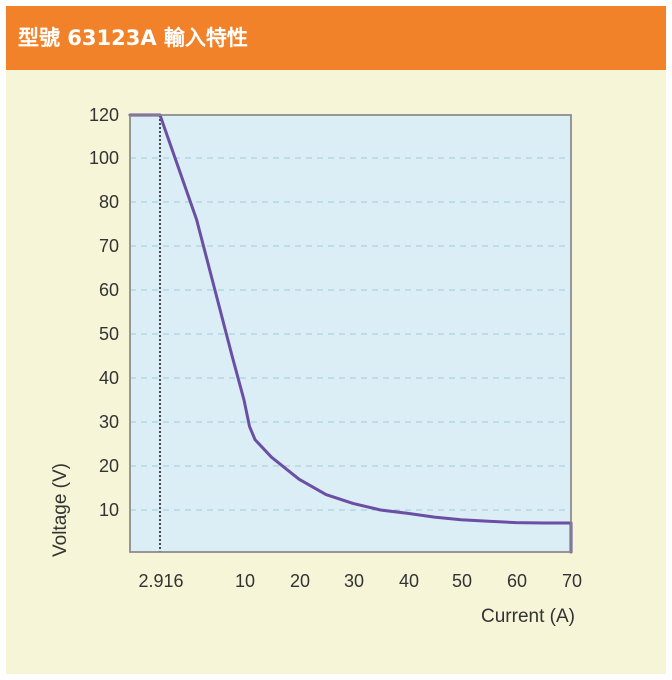  Describe the element at coordinates (572, 581) in the screenshot. I see `x-tick-label: 70` at that location.